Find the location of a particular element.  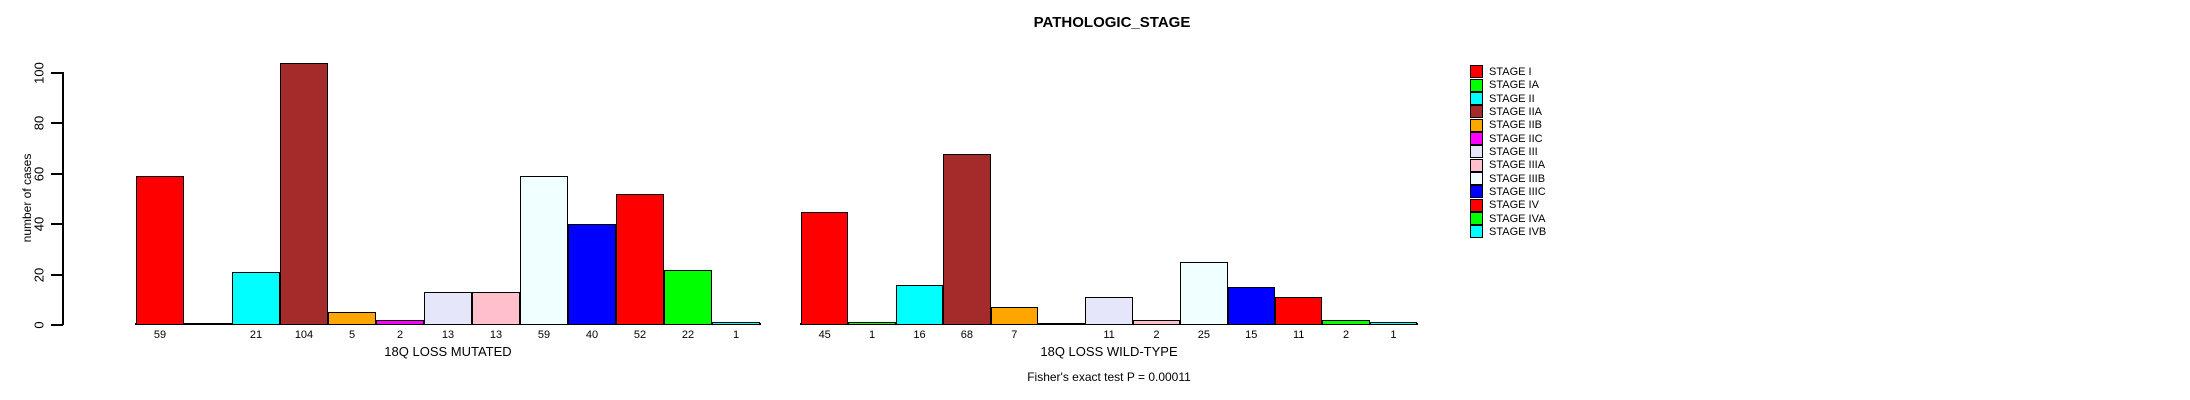

y-tick-label: 0 is located at coordinates (39, 325).